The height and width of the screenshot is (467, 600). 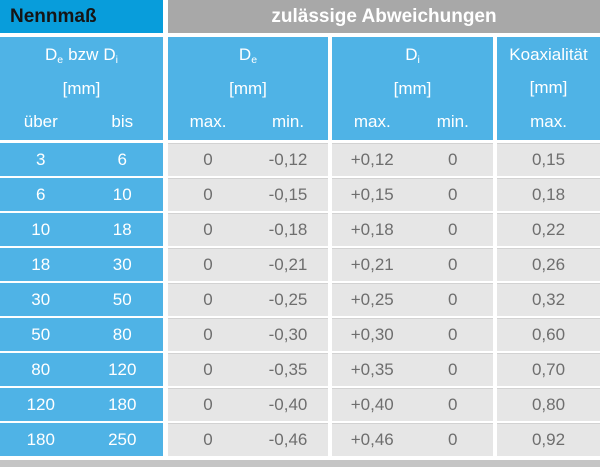 I want to click on subheader-nominal-title: De bzw Di, so click(x=81, y=56).